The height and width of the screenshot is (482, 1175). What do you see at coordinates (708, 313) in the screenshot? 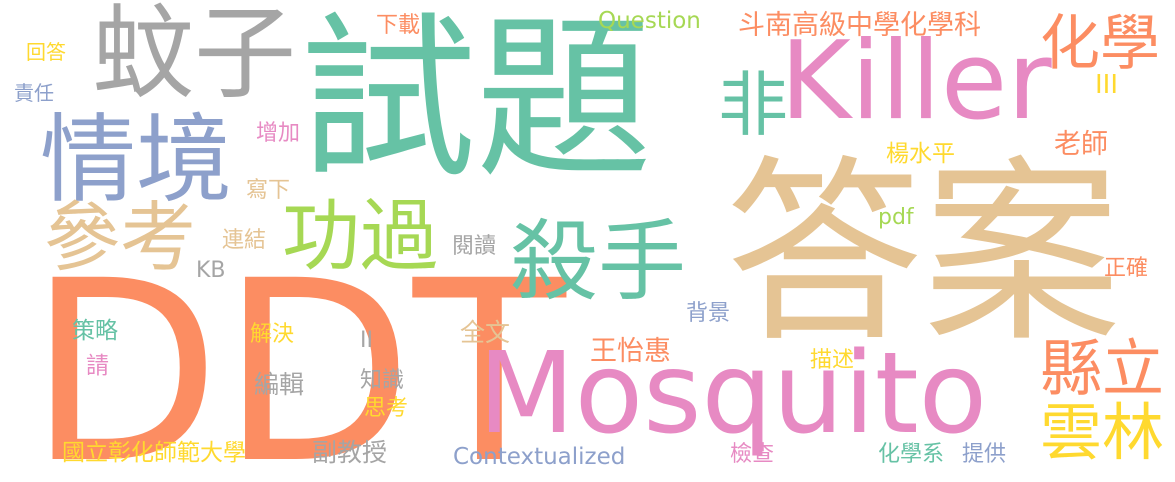
I see `word-beijing: 背景` at bounding box center [708, 313].